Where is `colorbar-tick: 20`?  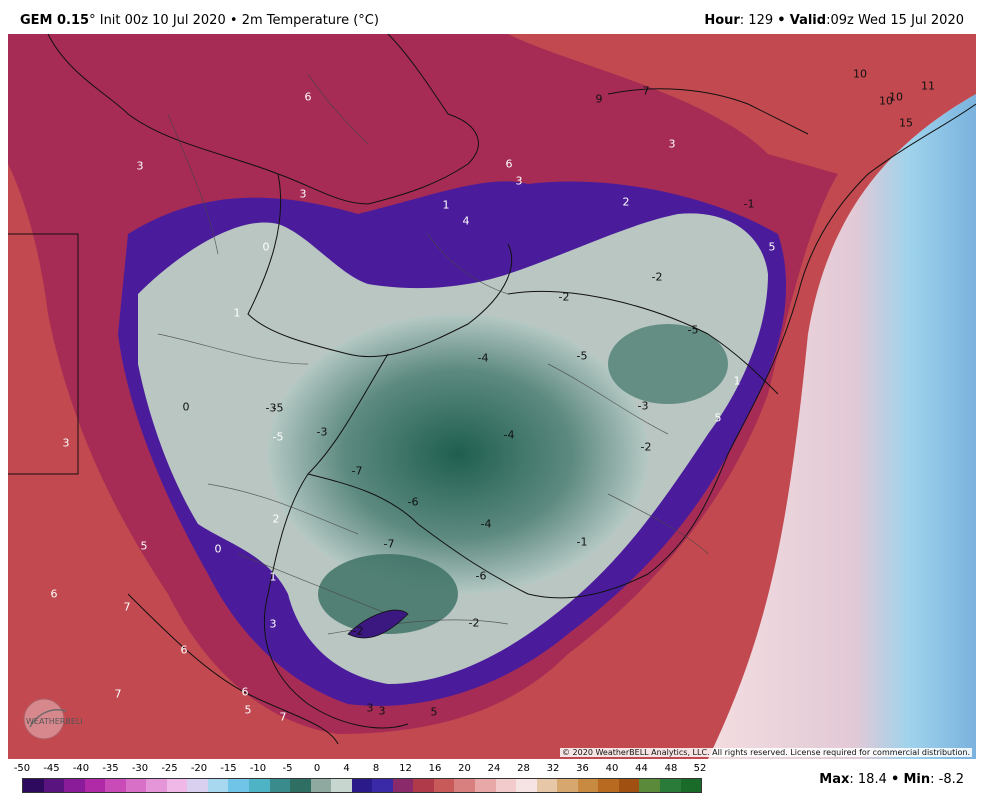
colorbar-tick: 20 is located at coordinates (464, 768).